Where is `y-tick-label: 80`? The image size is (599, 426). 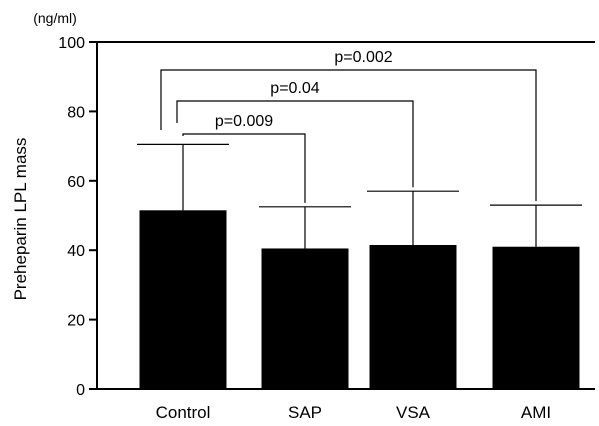
y-tick-label: 80 is located at coordinates (76, 112).